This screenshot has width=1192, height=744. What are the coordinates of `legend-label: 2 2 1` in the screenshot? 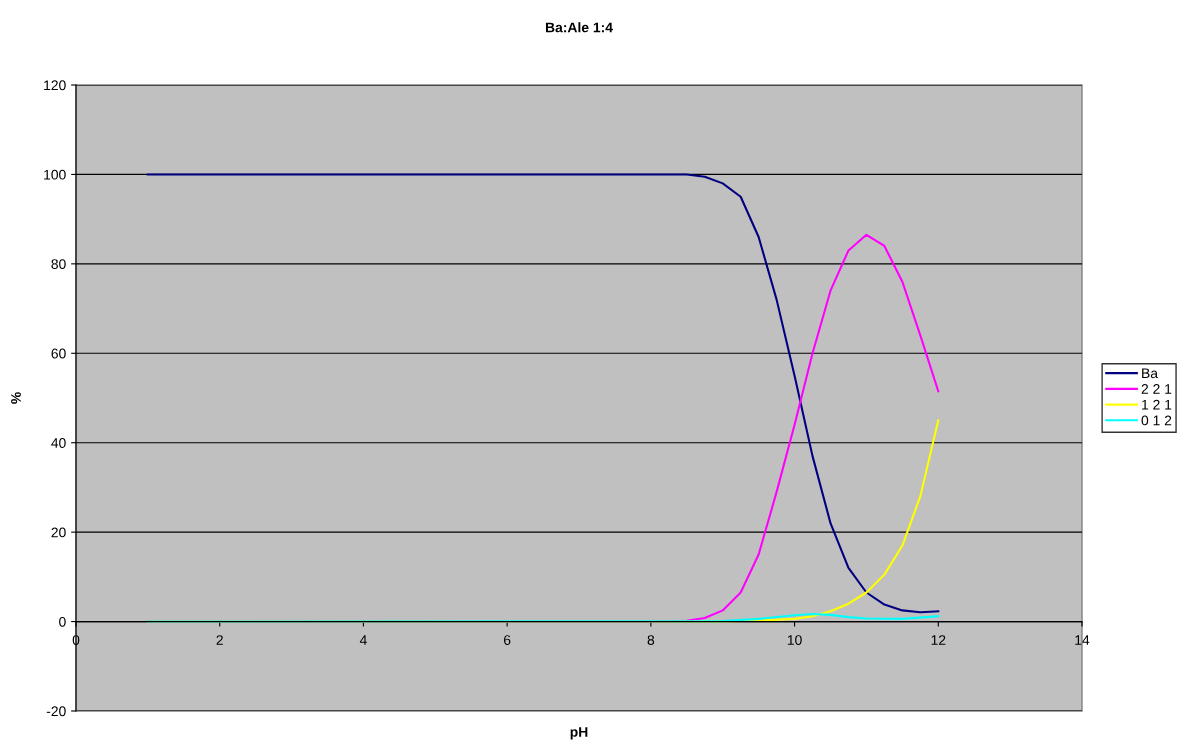 It's located at (1156, 389).